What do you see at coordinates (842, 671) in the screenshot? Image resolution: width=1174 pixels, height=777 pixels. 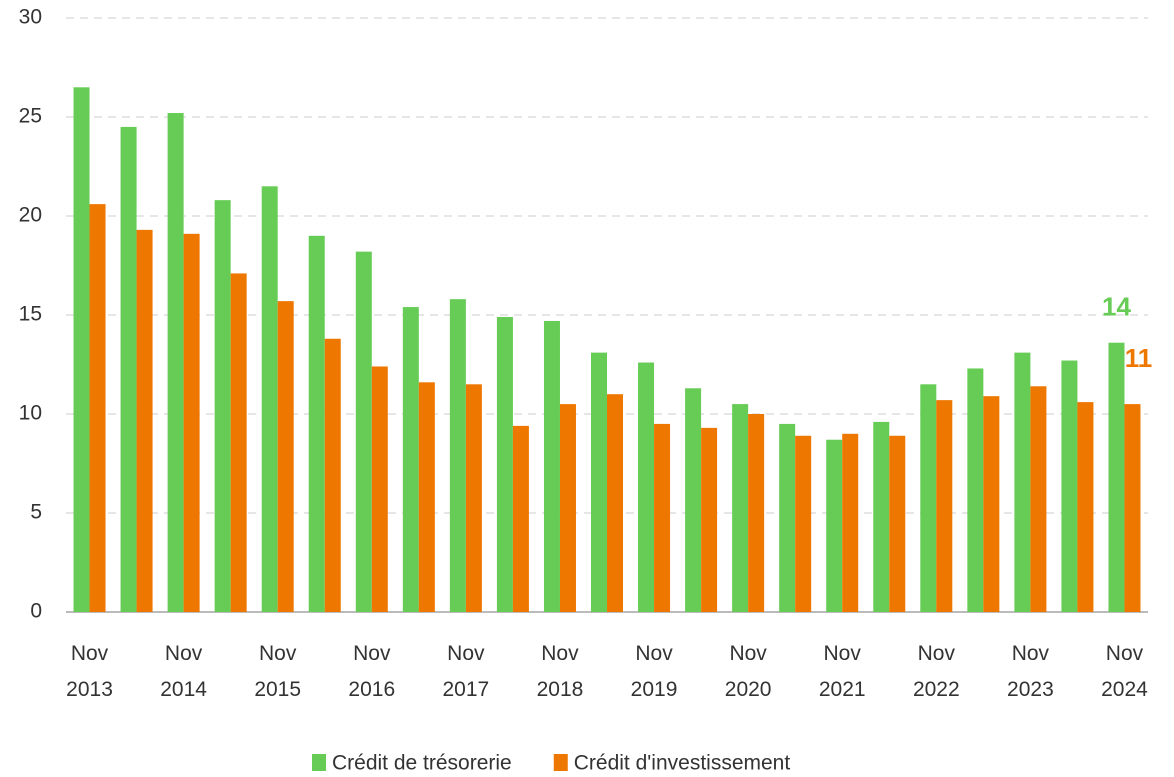 I see `x-tick-label: Nov 2021` at bounding box center [842, 671].